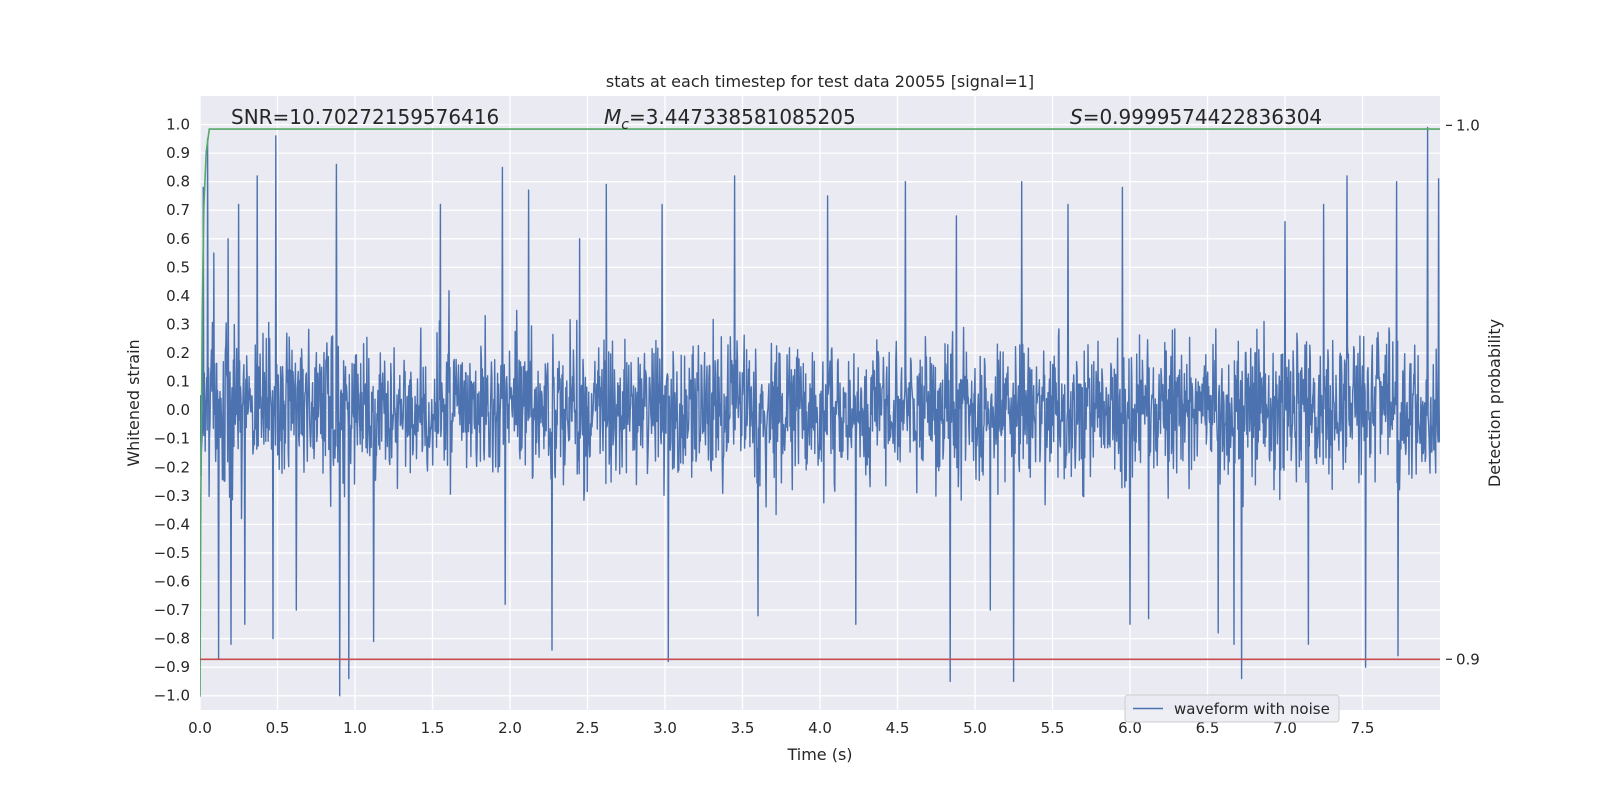  Describe the element at coordinates (355, 728) in the screenshot. I see `x-tick-label: 1.0` at that location.